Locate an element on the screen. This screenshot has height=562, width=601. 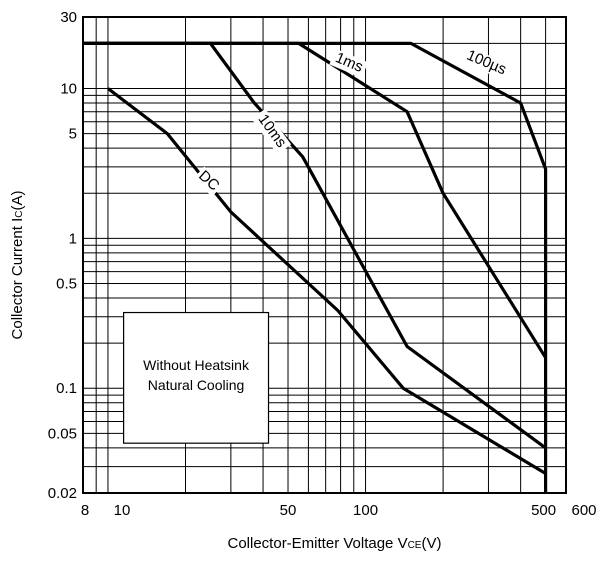
x-tick-label: 600 is located at coordinates (583, 510).